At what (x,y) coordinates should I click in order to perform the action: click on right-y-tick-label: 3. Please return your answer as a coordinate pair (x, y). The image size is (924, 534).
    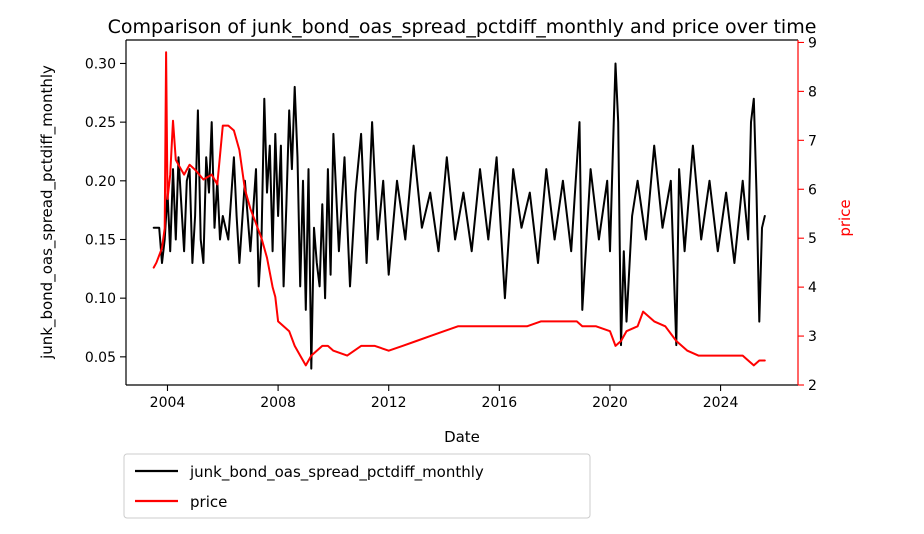
    Looking at the image, I should click on (812, 337).